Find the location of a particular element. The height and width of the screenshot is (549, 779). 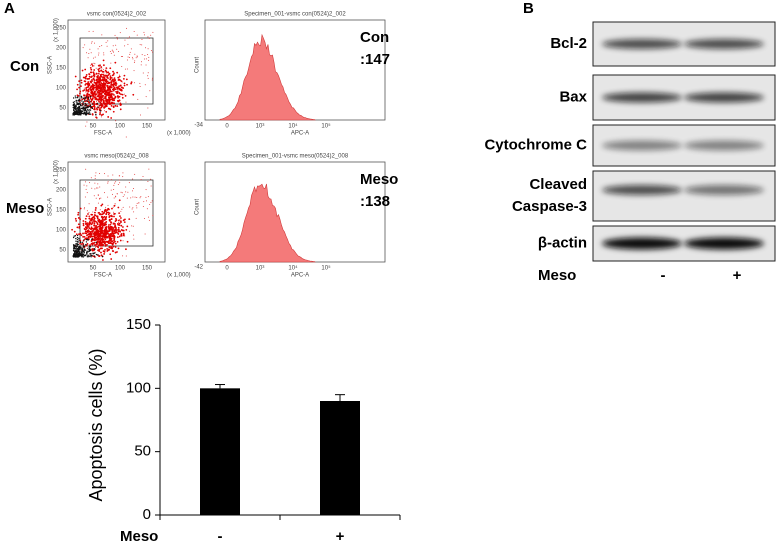

tick-label: 250 is located at coordinates (61, 171).